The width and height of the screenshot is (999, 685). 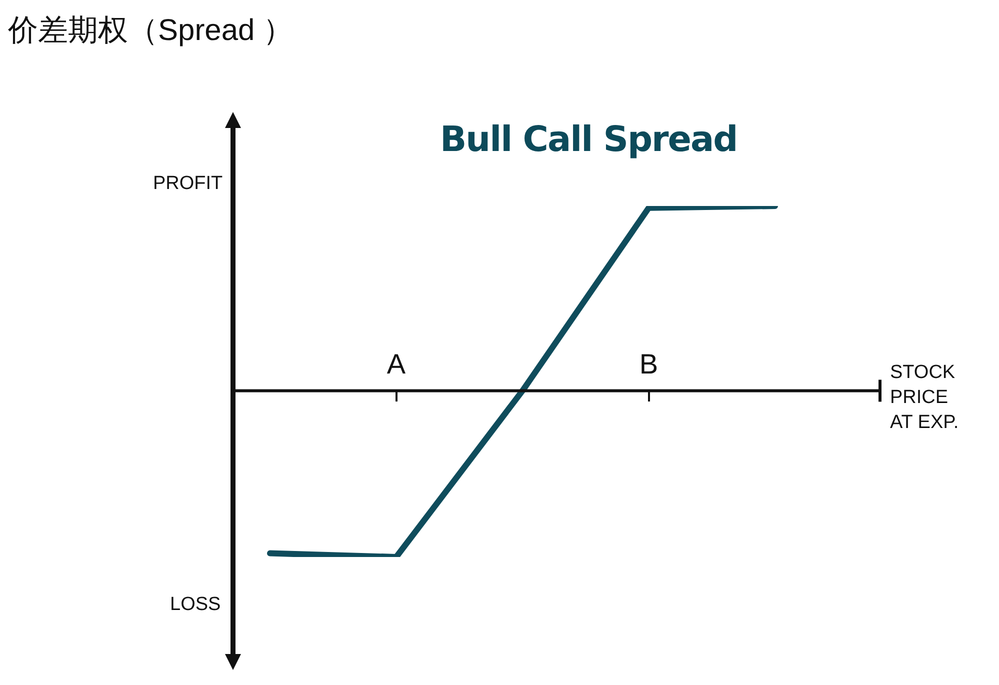 I want to click on x-axis-title: STOCK PRICE AT EXP., so click(x=925, y=398).